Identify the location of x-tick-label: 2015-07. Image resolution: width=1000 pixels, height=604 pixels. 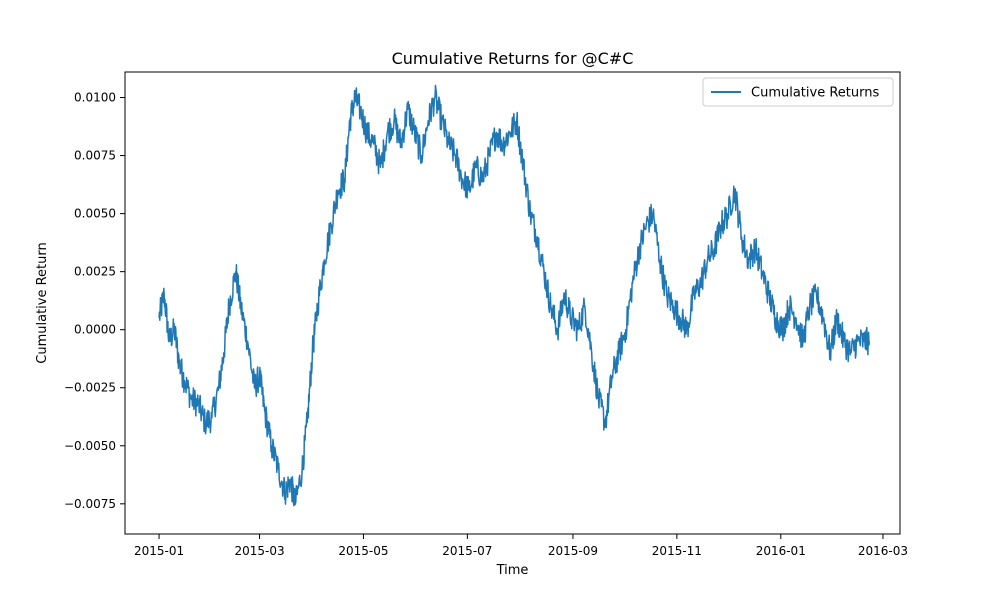
(467, 551).